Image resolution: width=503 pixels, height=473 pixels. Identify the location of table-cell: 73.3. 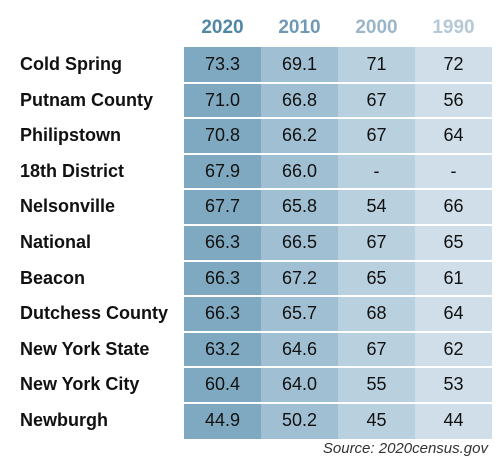
(222, 64).